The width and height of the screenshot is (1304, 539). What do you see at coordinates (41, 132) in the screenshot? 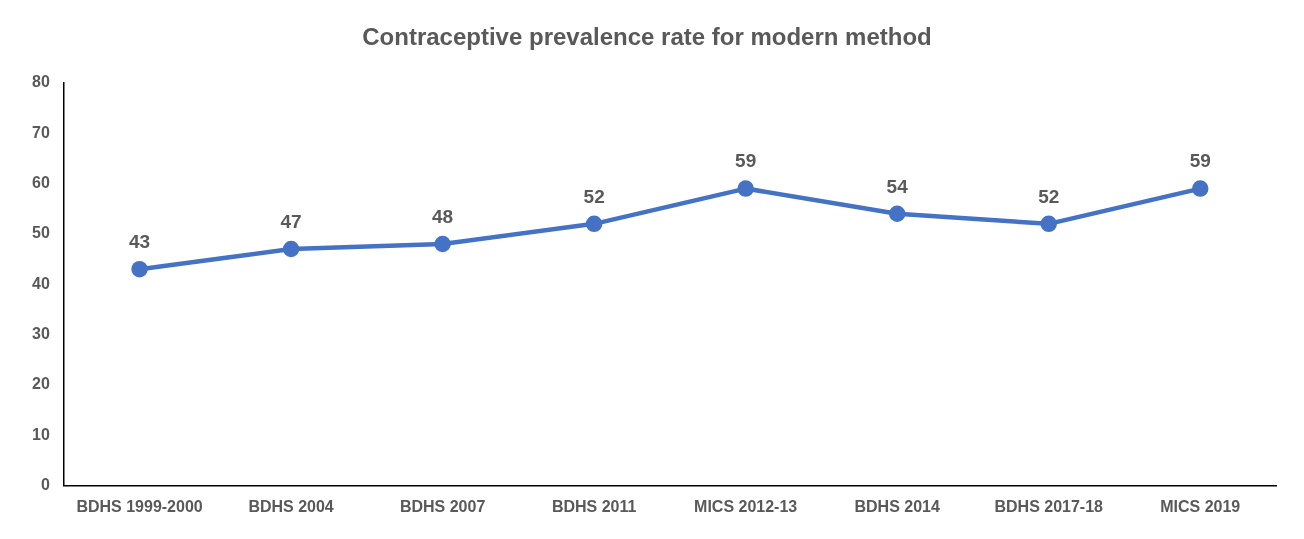
I see `y-tick-label: 70` at bounding box center [41, 132].